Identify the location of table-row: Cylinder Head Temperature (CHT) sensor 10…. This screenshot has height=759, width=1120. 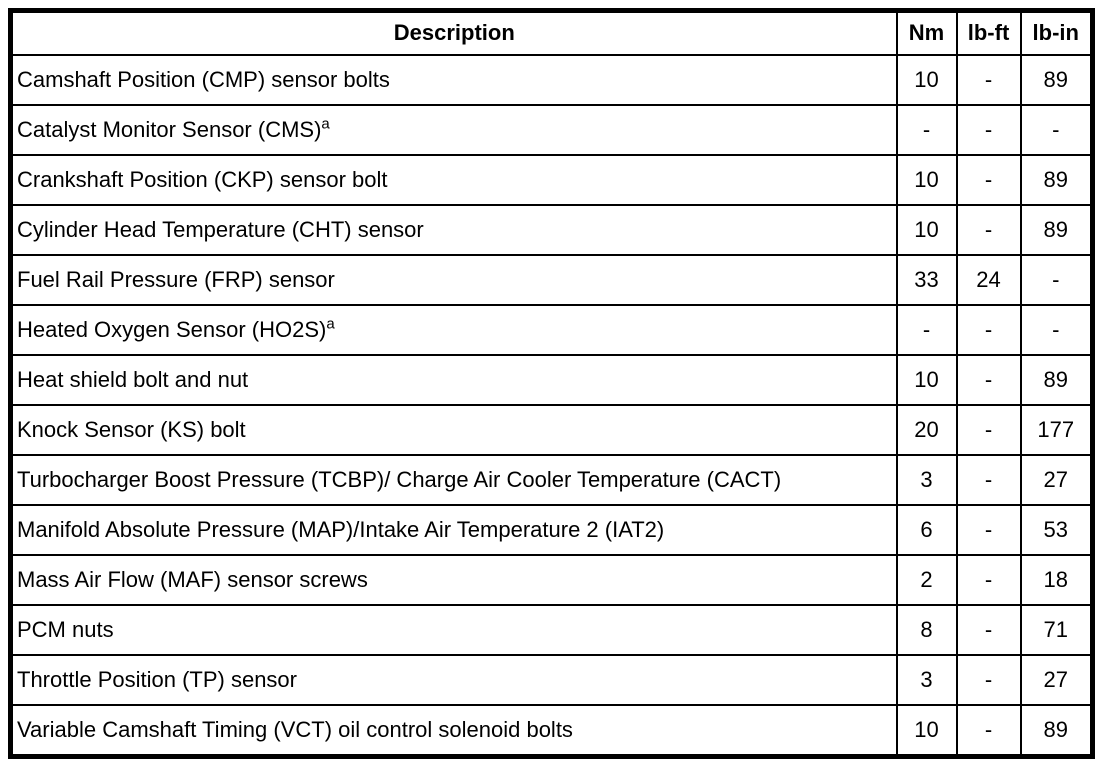
(551, 230).